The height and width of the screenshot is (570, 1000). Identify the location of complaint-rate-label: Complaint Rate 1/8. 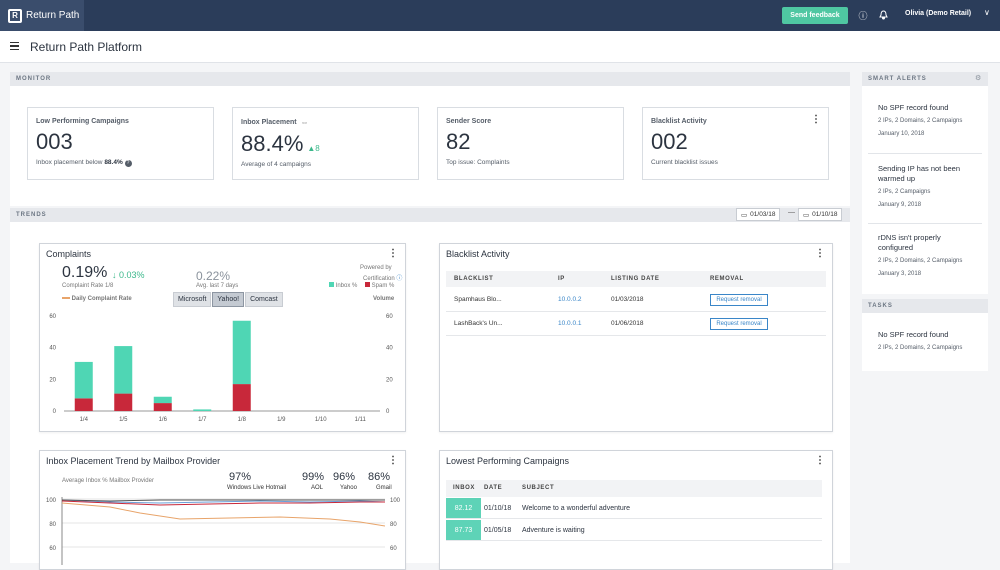
(88, 286).